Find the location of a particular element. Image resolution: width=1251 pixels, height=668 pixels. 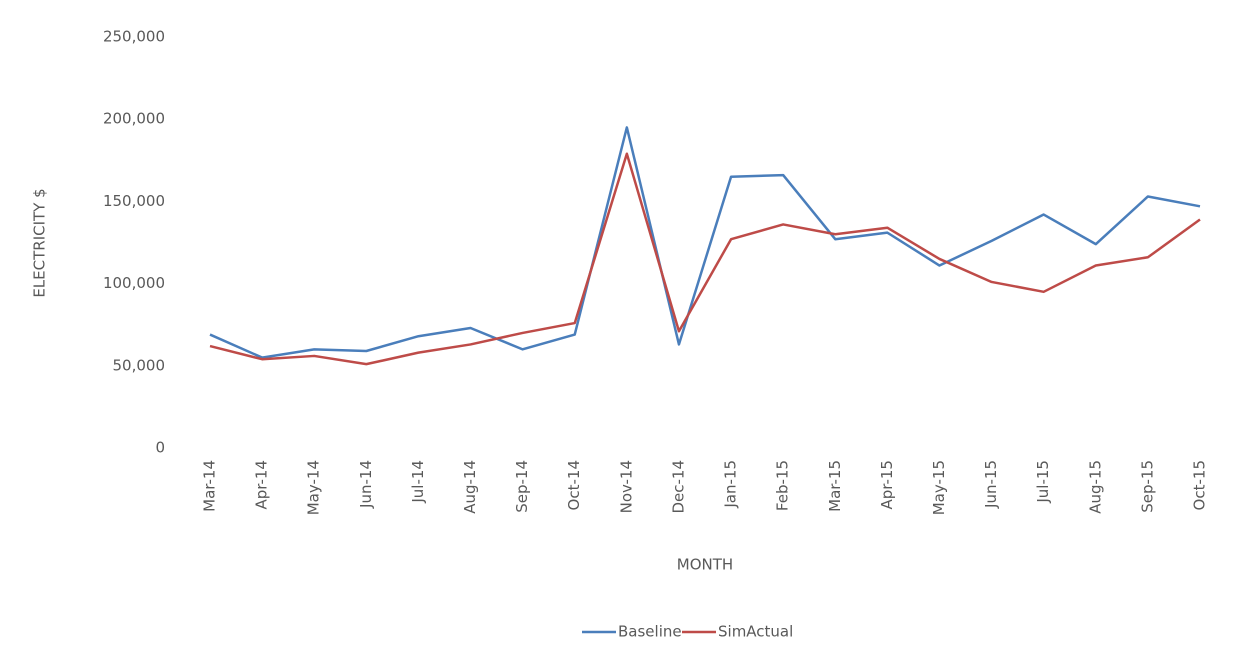

x-tick-label: Apr-15 is located at coordinates (887, 485).